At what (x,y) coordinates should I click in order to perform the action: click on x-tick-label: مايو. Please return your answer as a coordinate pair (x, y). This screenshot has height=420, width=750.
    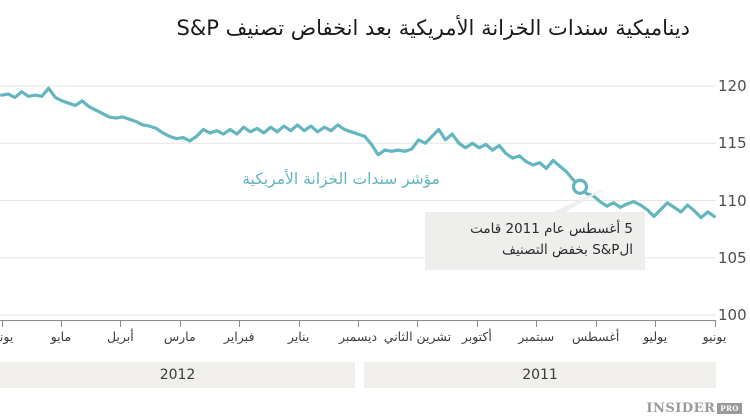
    Looking at the image, I should click on (61, 336).